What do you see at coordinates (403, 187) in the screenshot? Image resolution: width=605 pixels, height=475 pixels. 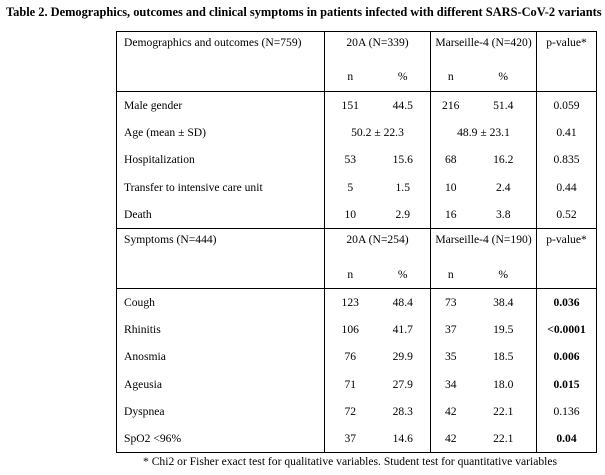 I see `pct-value: 1.5` at bounding box center [403, 187].